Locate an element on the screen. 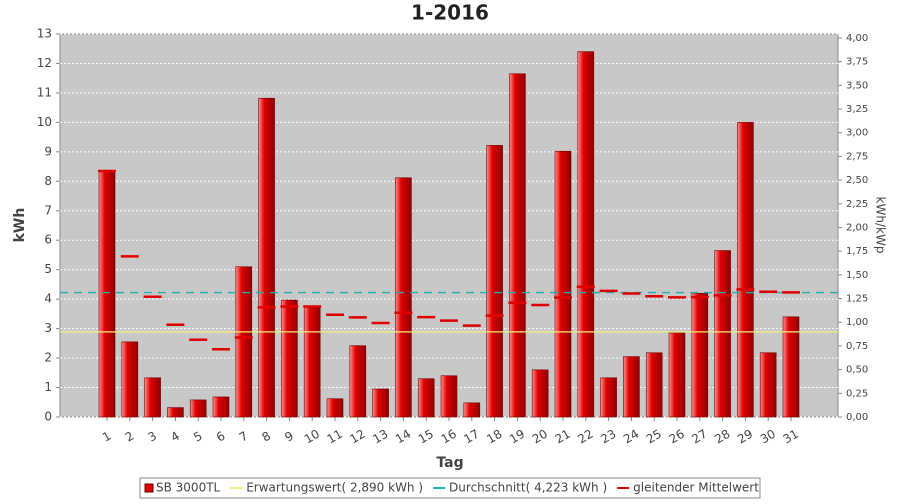  x-tick-label: 2 is located at coordinates (130, 437).